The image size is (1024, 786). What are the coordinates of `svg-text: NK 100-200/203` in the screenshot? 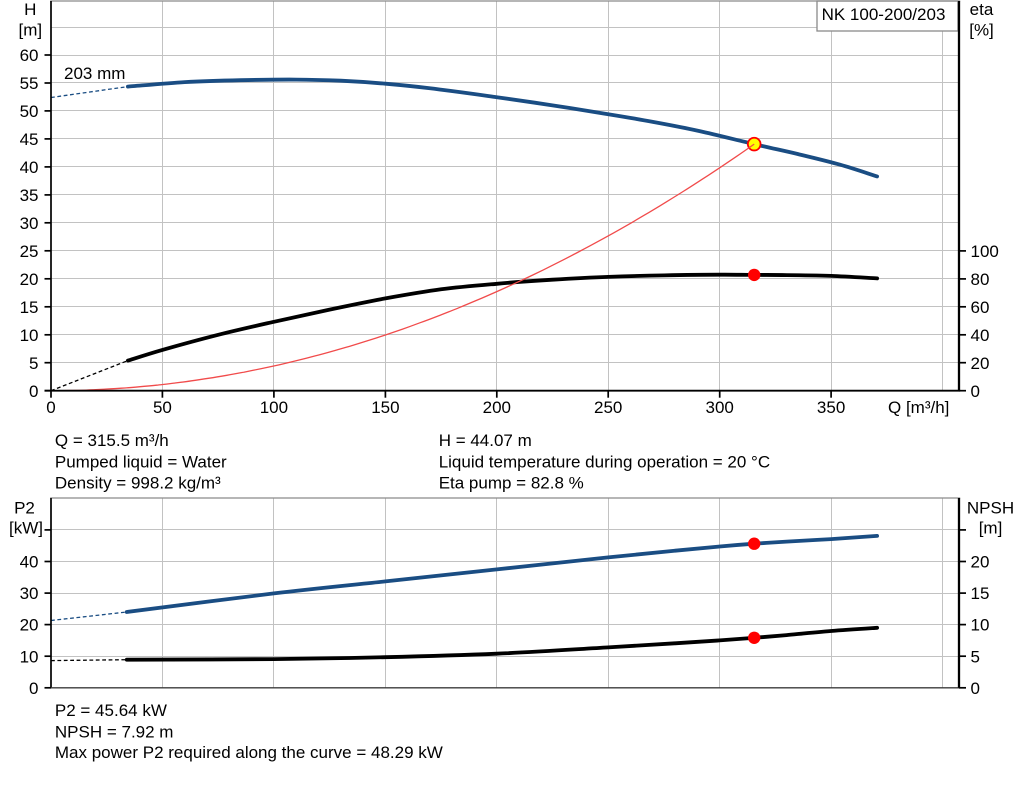 It's located at (884, 14).